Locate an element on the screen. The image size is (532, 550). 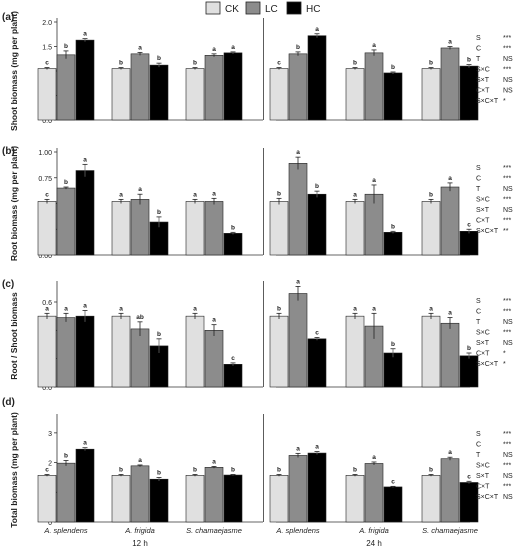
stat-label: S×T is located at coordinates (483, 476).